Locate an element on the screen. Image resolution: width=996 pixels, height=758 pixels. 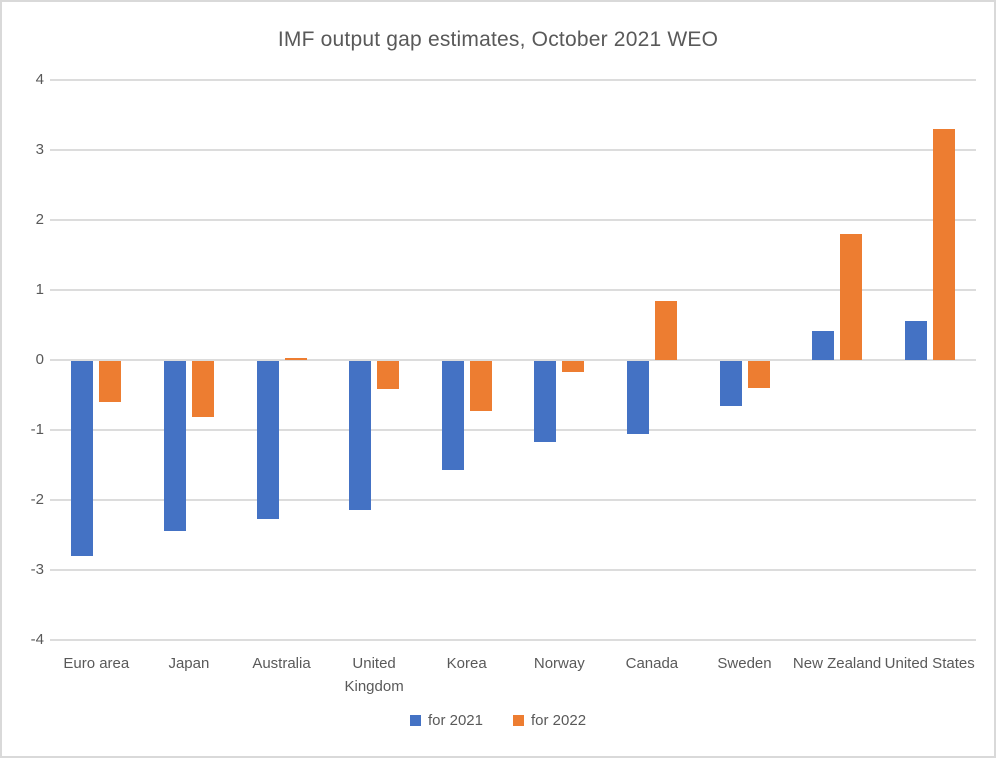
gridline-y--1 is located at coordinates (513, 430).